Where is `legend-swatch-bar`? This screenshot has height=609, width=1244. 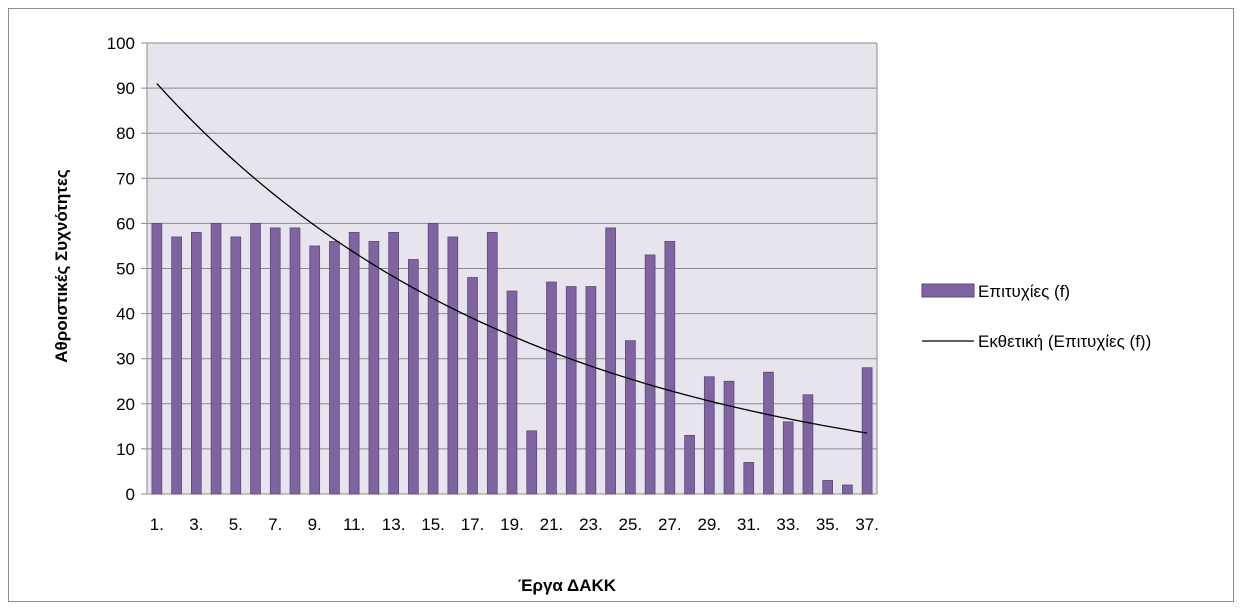
legend-swatch-bar is located at coordinates (948, 290).